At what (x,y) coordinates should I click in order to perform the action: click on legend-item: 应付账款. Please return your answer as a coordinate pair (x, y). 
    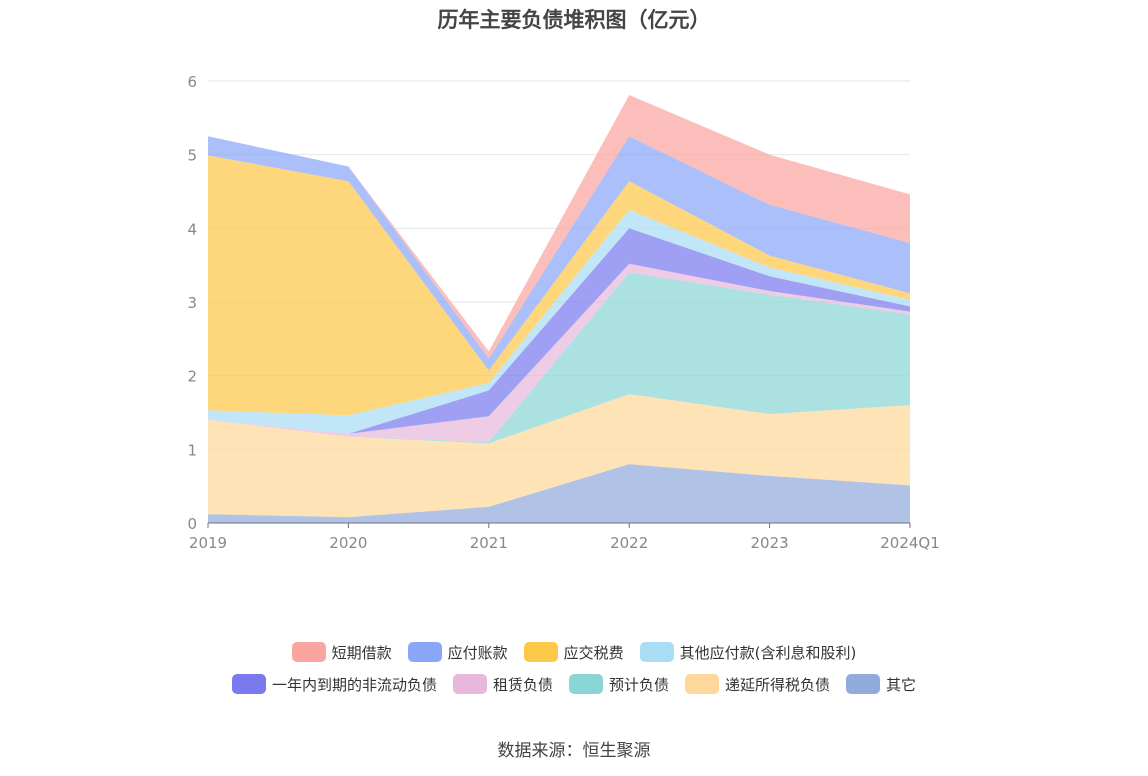
    Looking at the image, I should click on (457, 652).